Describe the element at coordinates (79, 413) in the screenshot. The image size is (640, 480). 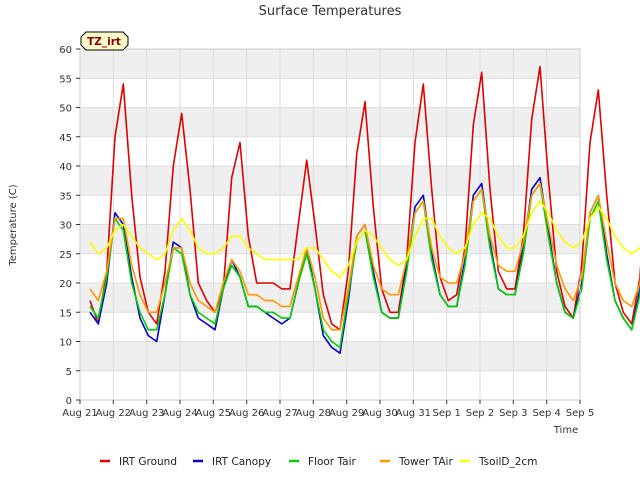
I see `x-tick-label: Aug 21` at that location.